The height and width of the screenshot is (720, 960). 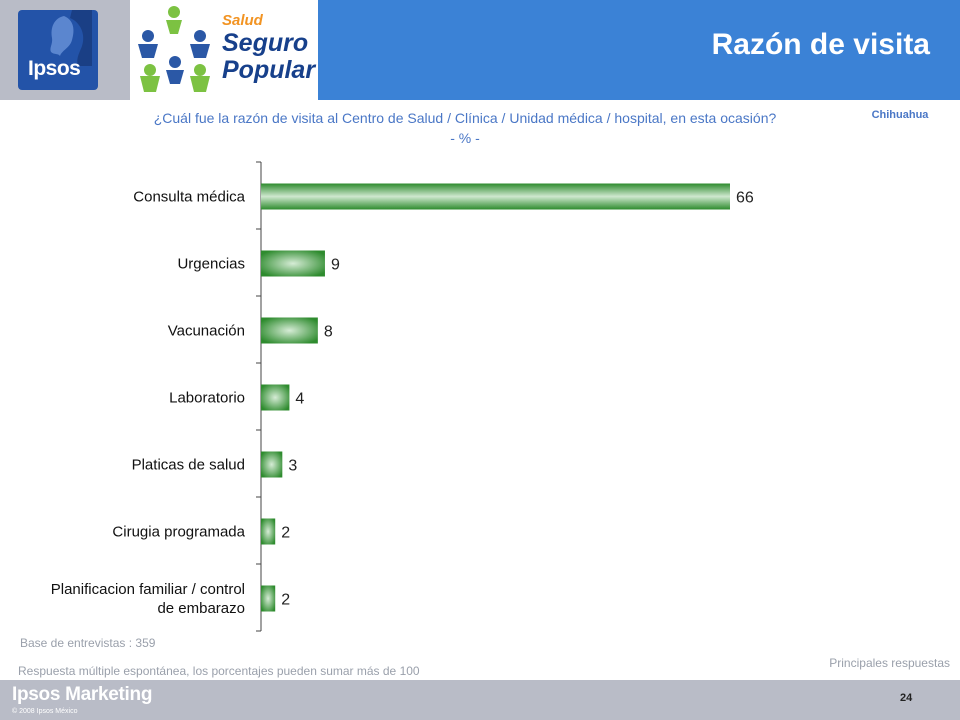 What do you see at coordinates (178, 532) in the screenshot?
I see `category-label: Cirugia programada` at bounding box center [178, 532].